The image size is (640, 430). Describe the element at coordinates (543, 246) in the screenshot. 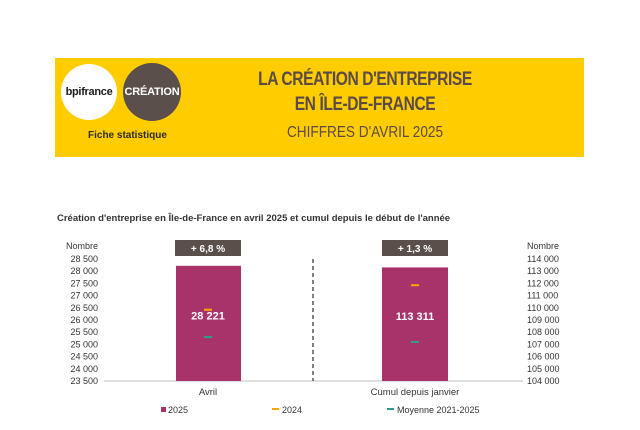

I see `right-axis-label: Nombre` at that location.